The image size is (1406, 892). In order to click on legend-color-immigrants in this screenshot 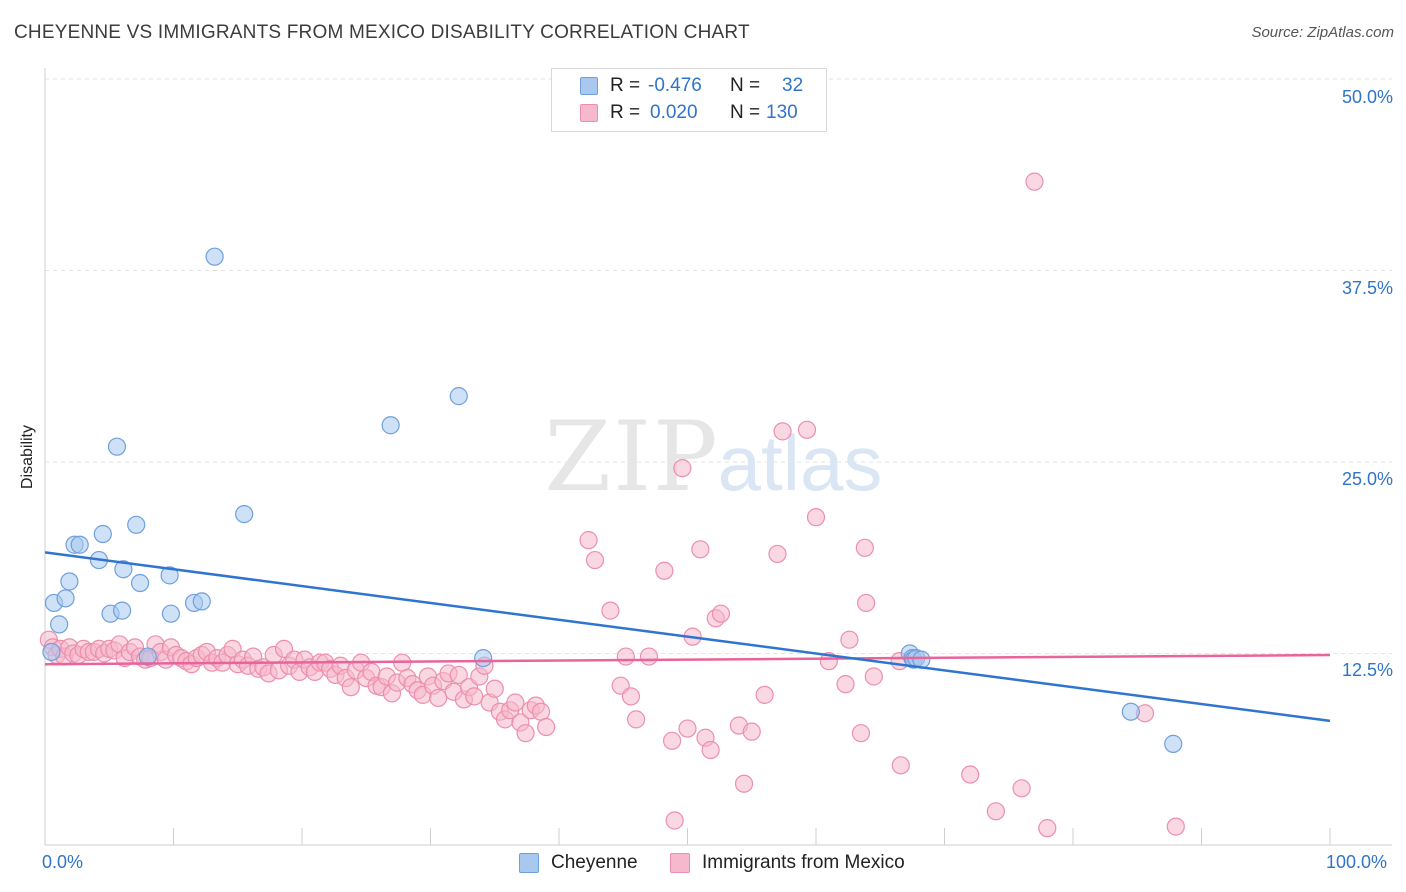, I will do `click(680, 863)`.